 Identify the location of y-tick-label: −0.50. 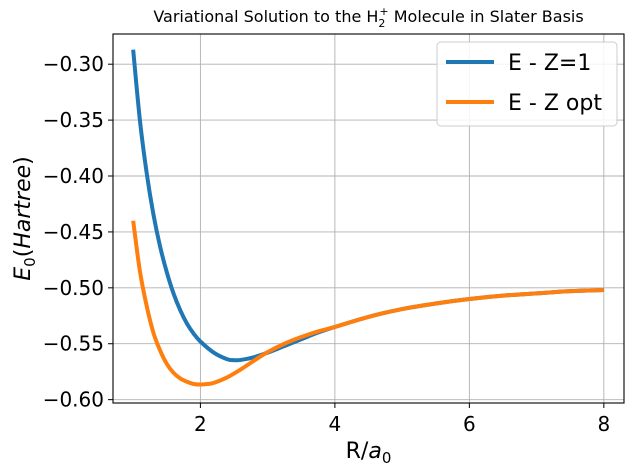
(73, 288).